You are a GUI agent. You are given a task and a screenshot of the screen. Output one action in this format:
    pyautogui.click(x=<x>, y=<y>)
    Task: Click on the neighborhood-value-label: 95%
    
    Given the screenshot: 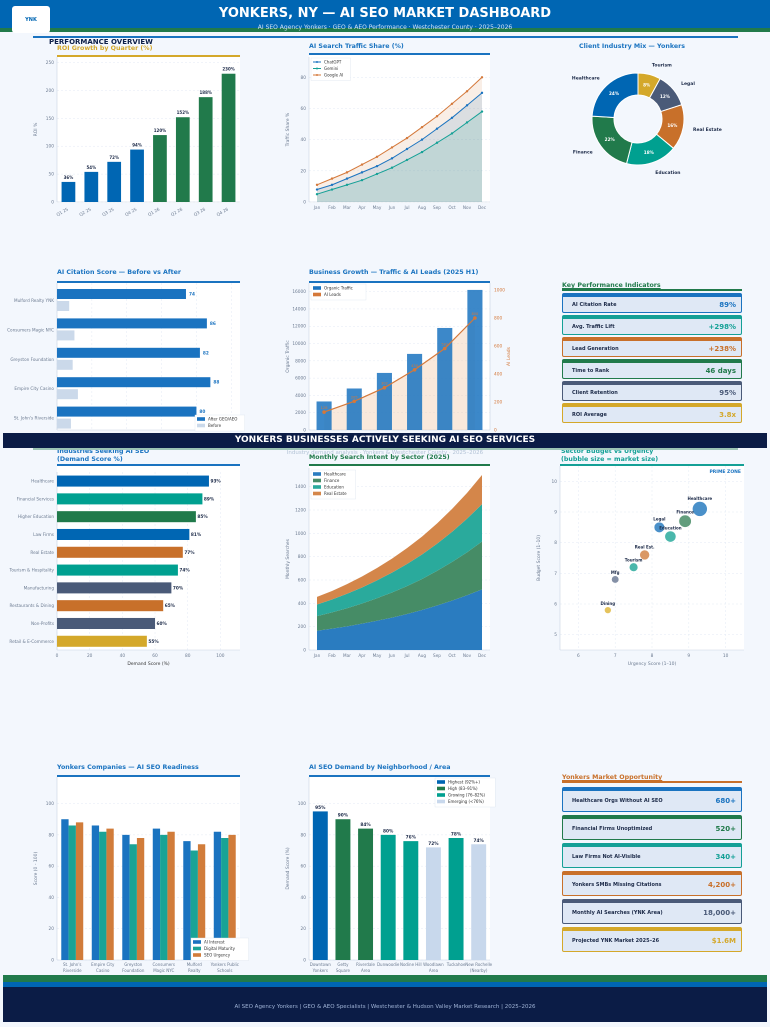 What is the action you would take?
    pyautogui.click(x=320, y=808)
    